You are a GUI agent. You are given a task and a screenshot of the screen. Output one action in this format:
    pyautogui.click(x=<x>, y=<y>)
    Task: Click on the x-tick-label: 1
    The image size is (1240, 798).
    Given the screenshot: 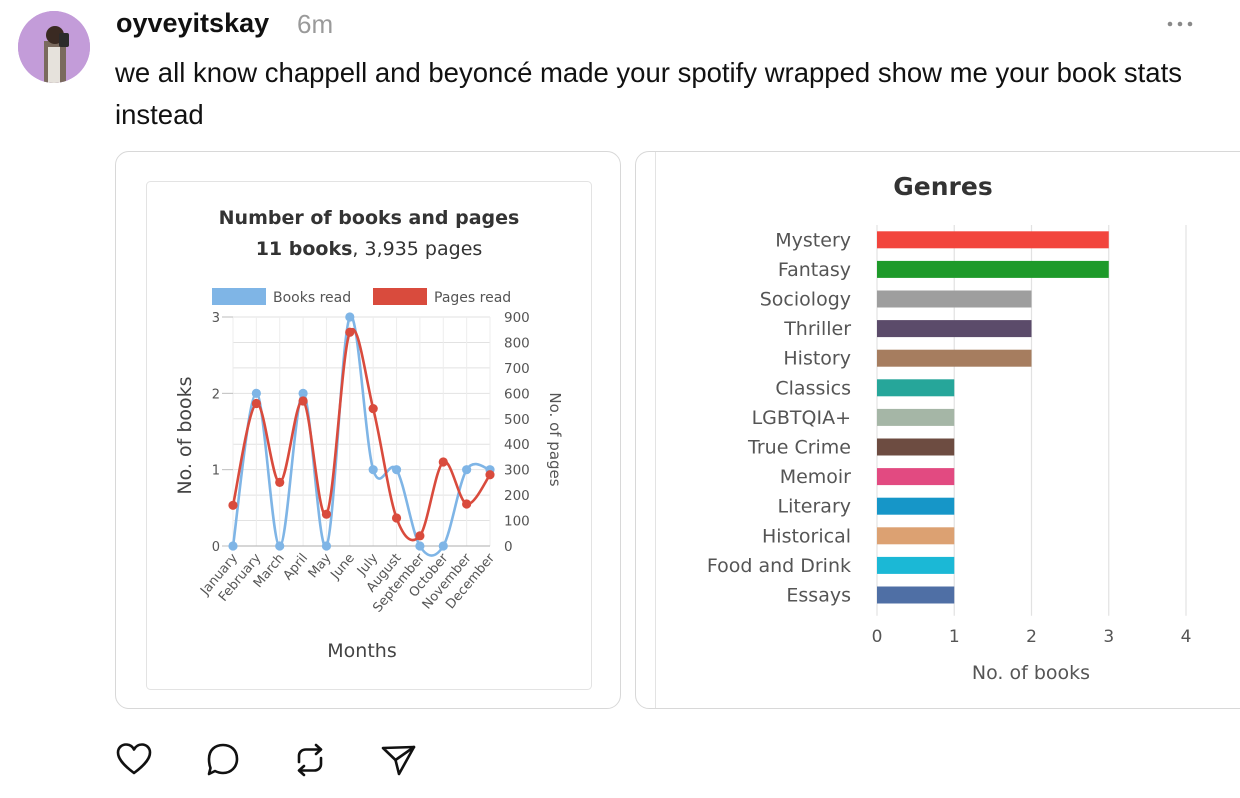 What is the action you would take?
    pyautogui.click(x=954, y=637)
    